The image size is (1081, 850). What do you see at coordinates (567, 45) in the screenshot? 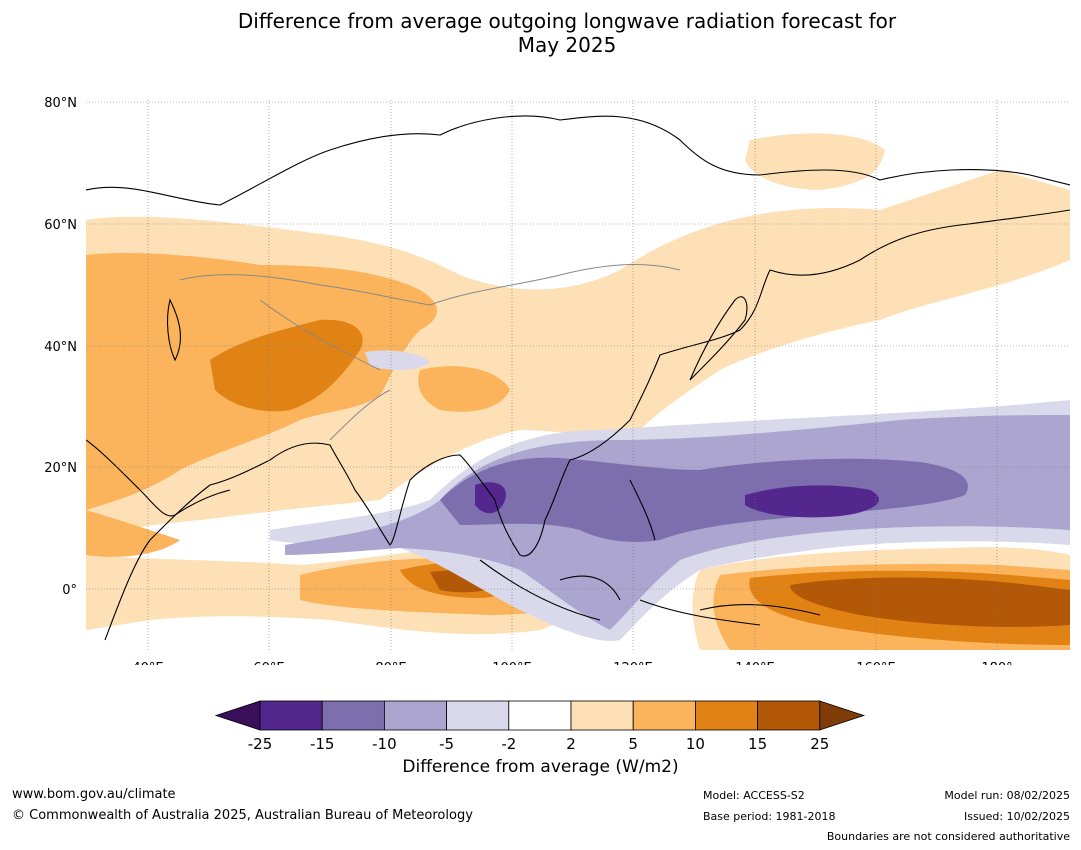
I see `title-line-2: May 2025` at bounding box center [567, 45].